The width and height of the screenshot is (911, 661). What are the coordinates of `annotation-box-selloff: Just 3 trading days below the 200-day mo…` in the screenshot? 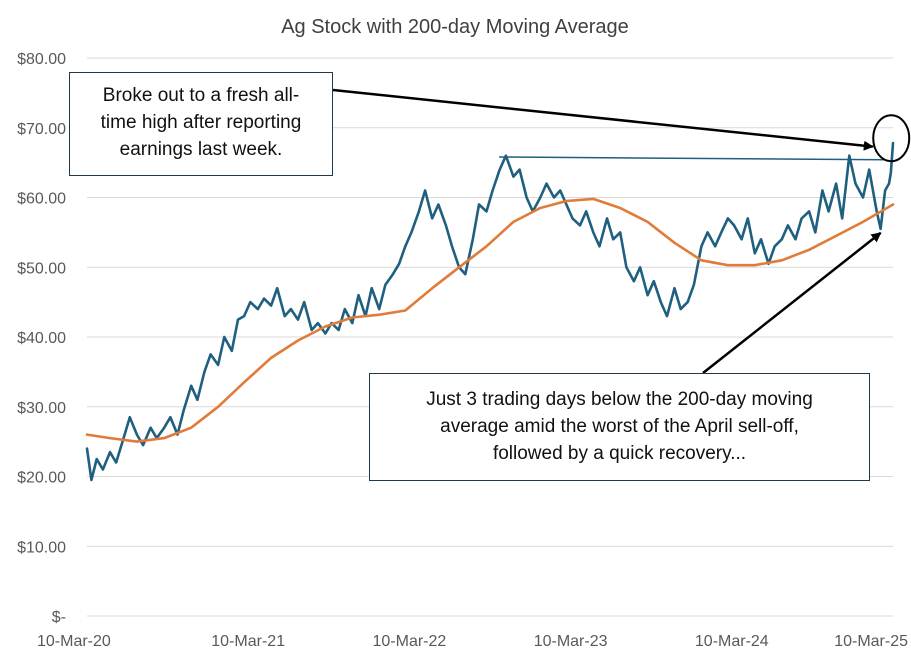 It's located at (619, 427).